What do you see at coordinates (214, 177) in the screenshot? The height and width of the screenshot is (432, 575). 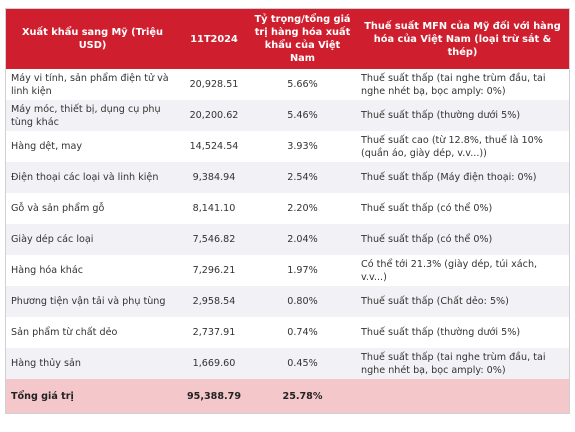 I see `cell: 9,384.94` at bounding box center [214, 177].